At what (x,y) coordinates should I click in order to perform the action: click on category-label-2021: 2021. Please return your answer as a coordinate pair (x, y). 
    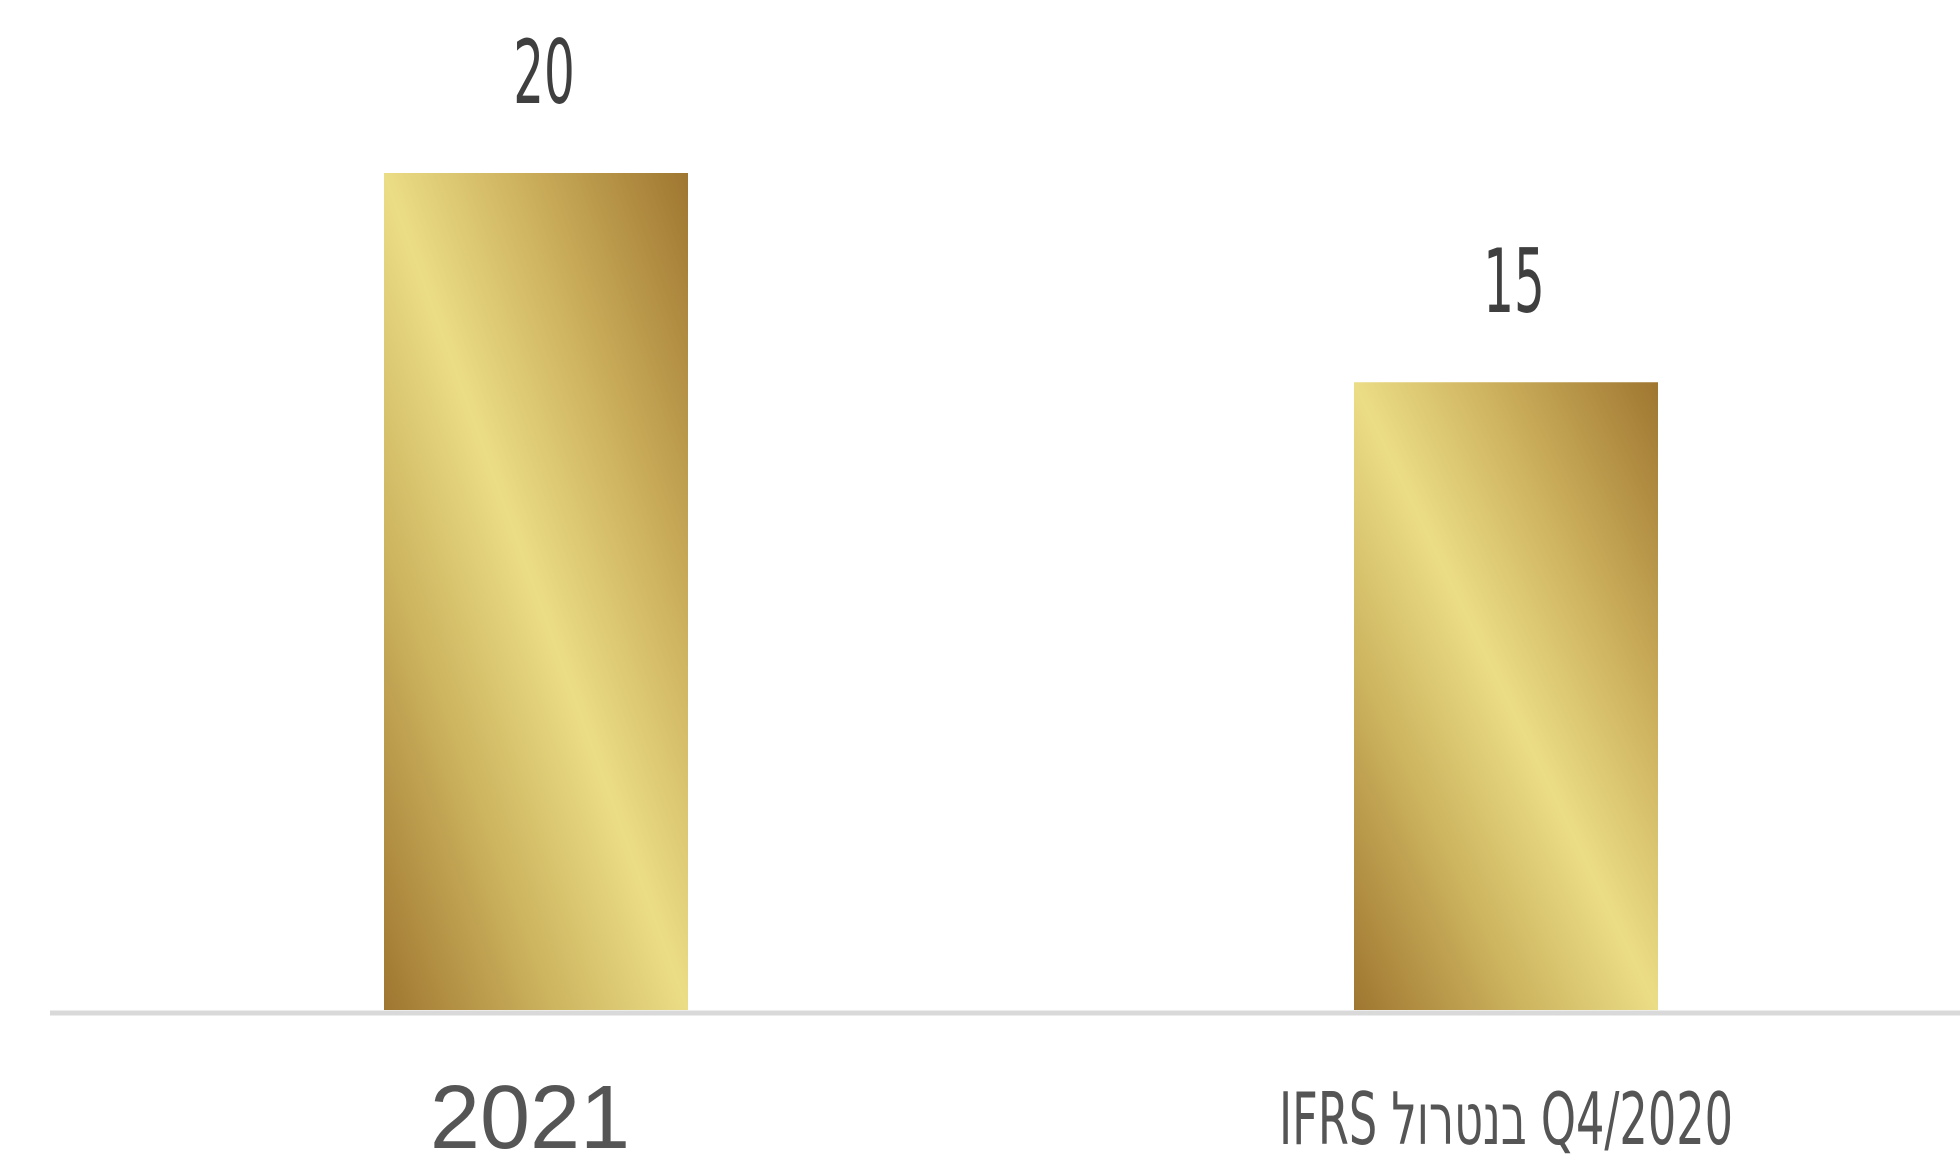
    Looking at the image, I should click on (530, 1115).